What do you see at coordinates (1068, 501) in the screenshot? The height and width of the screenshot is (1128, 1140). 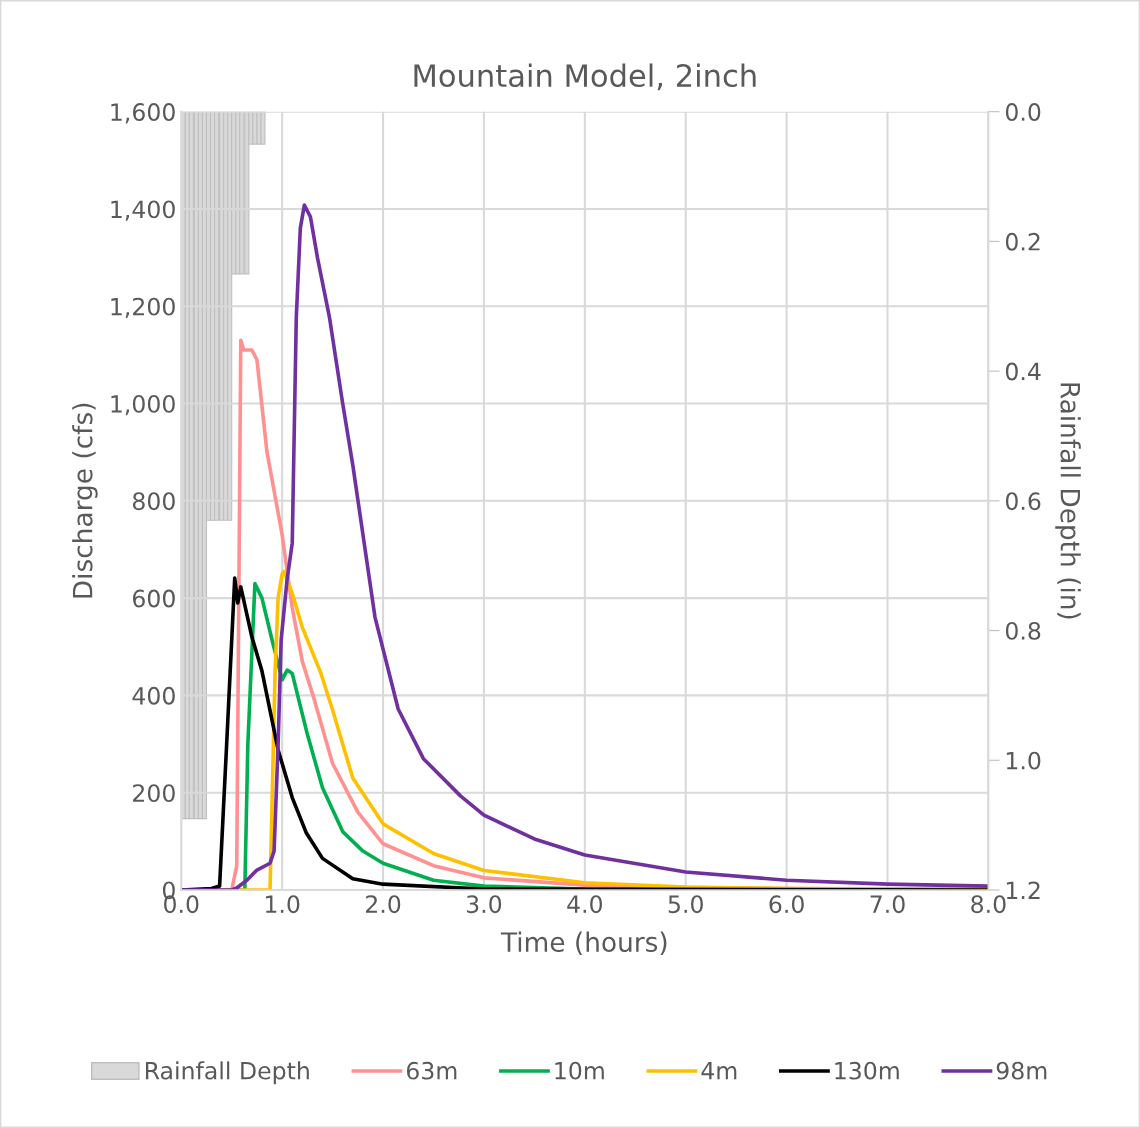 I see `y2-axis-title: Rainfall Depth (in)` at bounding box center [1068, 501].